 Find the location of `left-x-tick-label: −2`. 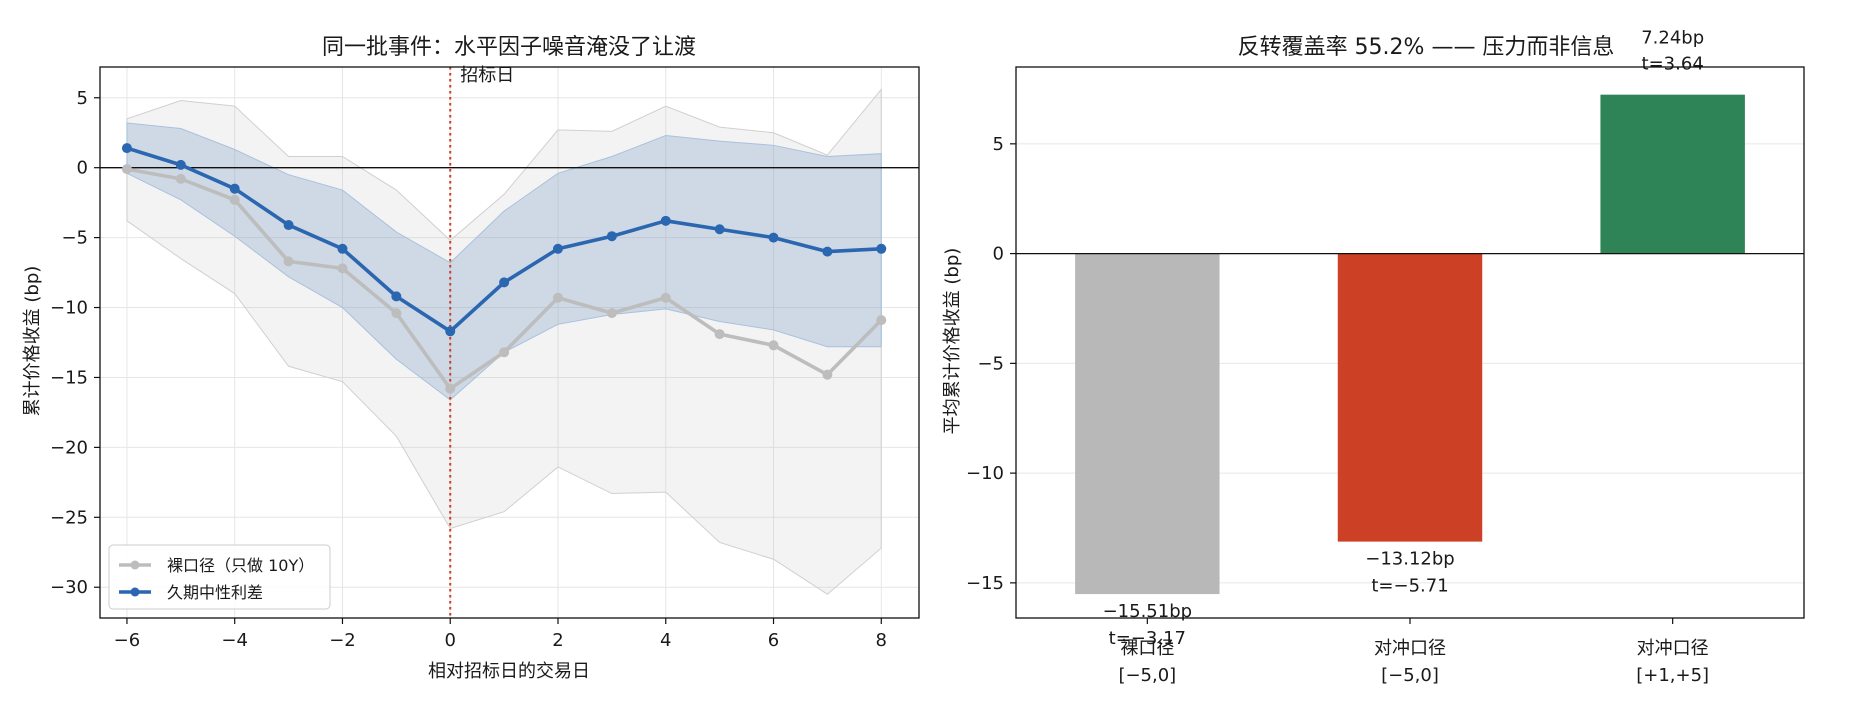

left-x-tick-label: −2 is located at coordinates (342, 640).